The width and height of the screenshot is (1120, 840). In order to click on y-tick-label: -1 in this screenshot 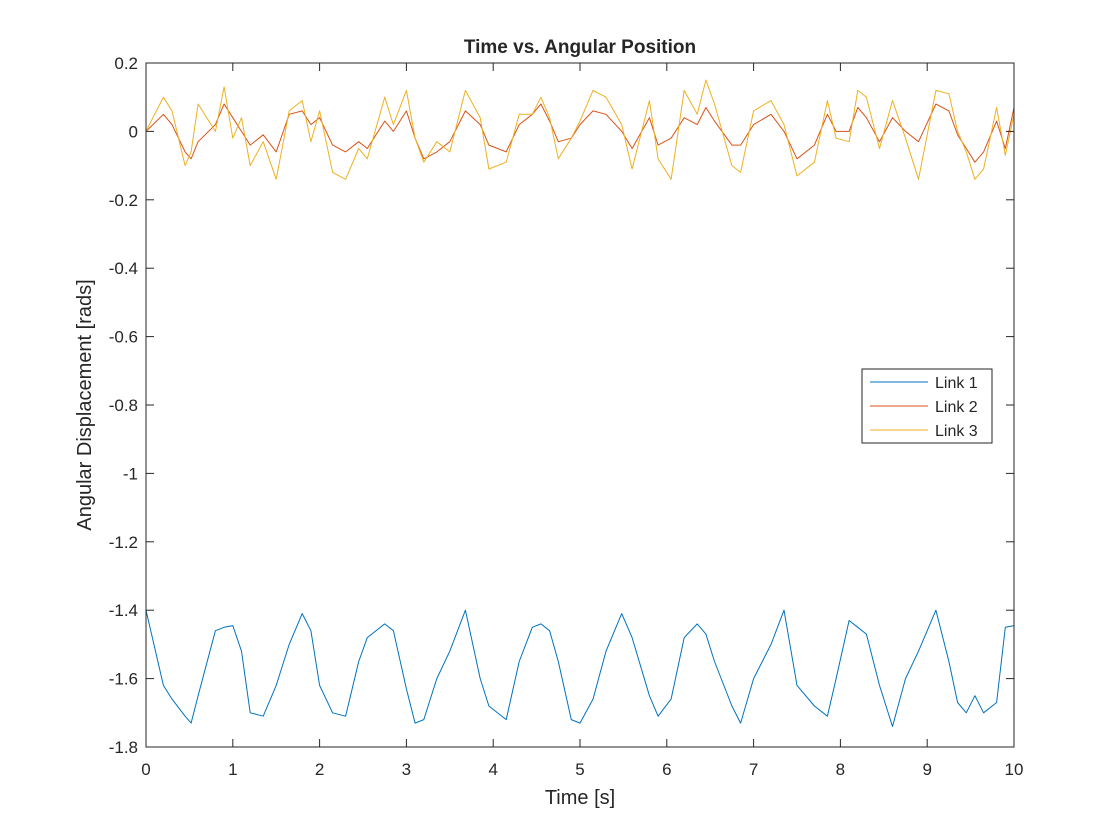, I will do `click(130, 473)`.